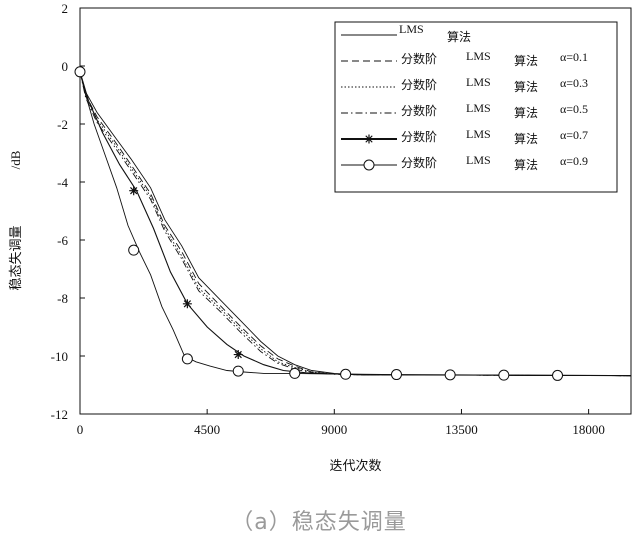 The height and width of the screenshot is (536, 638). Describe the element at coordinates (574, 109) in the screenshot. I see `legend-label-alpha: α=0.5` at that location.